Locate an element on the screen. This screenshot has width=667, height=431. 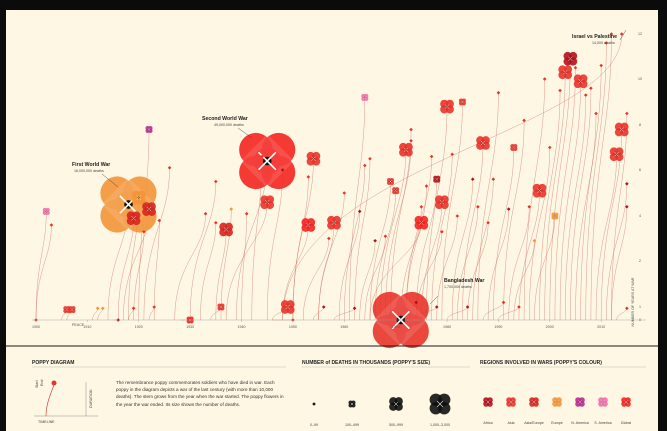
annotation-wwi-subtitle: 16,000,000 deaths is located at coordinates (89, 171).